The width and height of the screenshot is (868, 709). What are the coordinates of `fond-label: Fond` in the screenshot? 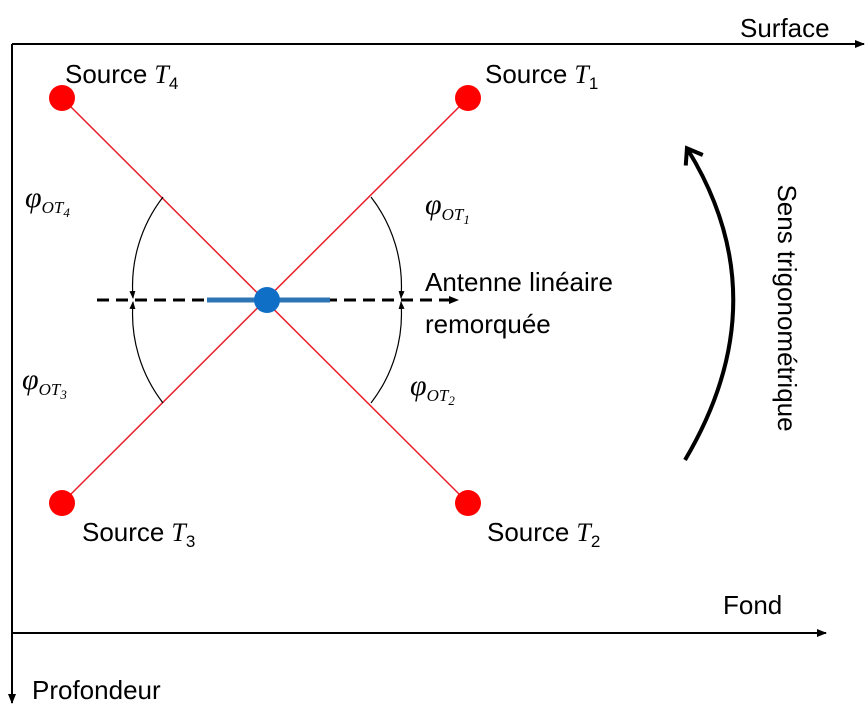 It's located at (752, 605).